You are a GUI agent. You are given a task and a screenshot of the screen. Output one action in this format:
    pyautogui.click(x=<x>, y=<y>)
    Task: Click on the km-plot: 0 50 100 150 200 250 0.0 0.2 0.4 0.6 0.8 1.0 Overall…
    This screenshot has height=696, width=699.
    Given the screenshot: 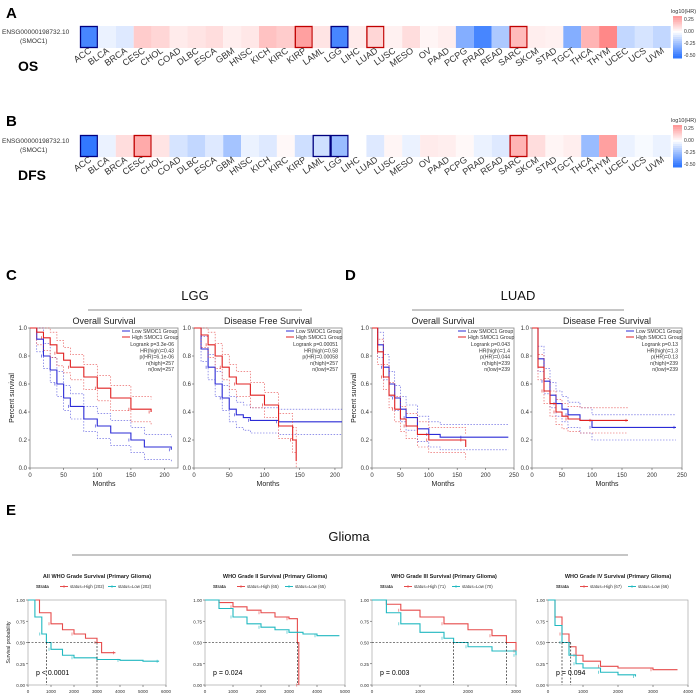 What is the action you would take?
    pyautogui.click(x=435, y=402)
    